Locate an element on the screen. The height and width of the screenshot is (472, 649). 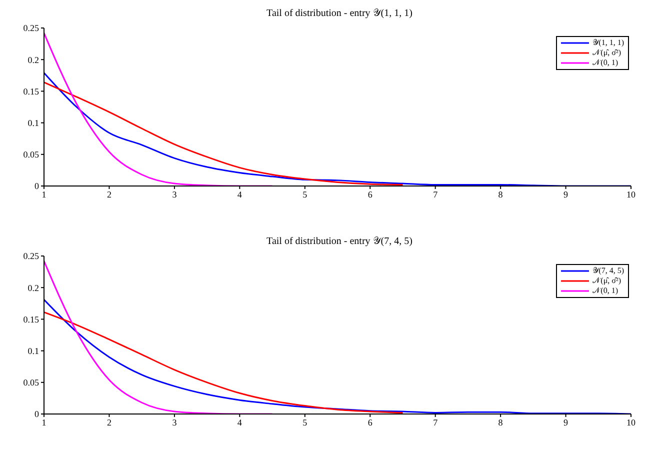
legend-label: 𝒴(1, 1, 1) is located at coordinates (608, 43).